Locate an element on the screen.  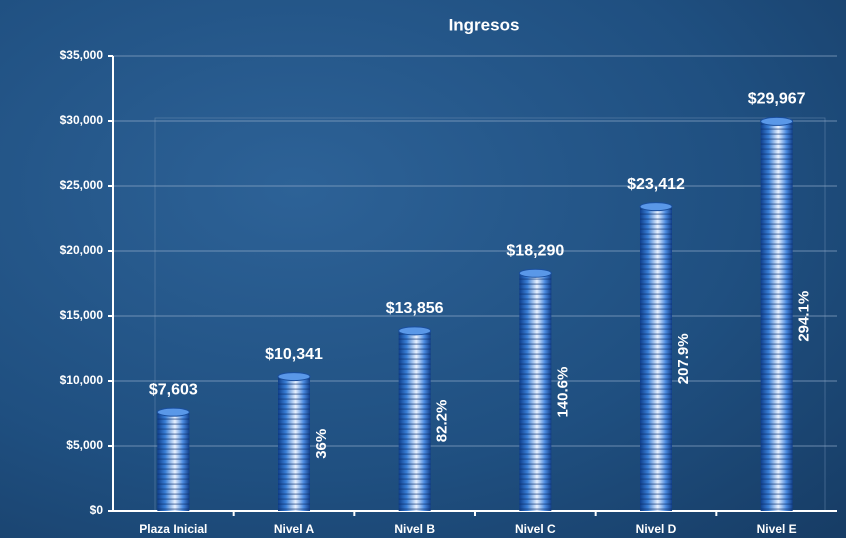
growth-label: 82.2% is located at coordinates (442, 421).